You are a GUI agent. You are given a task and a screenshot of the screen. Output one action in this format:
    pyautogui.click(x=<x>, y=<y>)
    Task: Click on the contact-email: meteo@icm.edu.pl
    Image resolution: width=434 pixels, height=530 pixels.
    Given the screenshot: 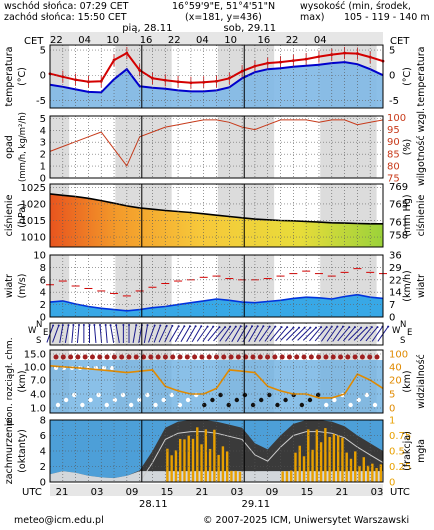 What is the action you would take?
    pyautogui.click(x=59, y=520)
    